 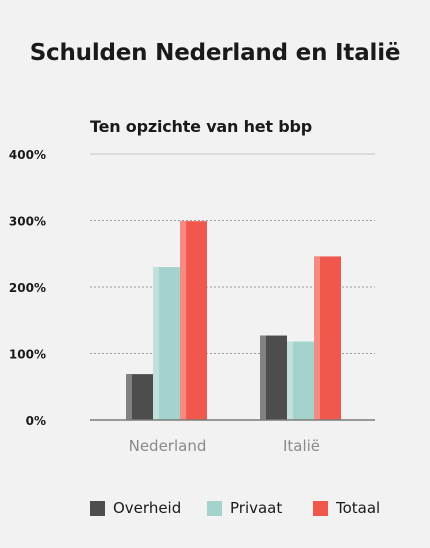 I want to click on legend-label-privaat: Privaat, so click(x=256, y=508).